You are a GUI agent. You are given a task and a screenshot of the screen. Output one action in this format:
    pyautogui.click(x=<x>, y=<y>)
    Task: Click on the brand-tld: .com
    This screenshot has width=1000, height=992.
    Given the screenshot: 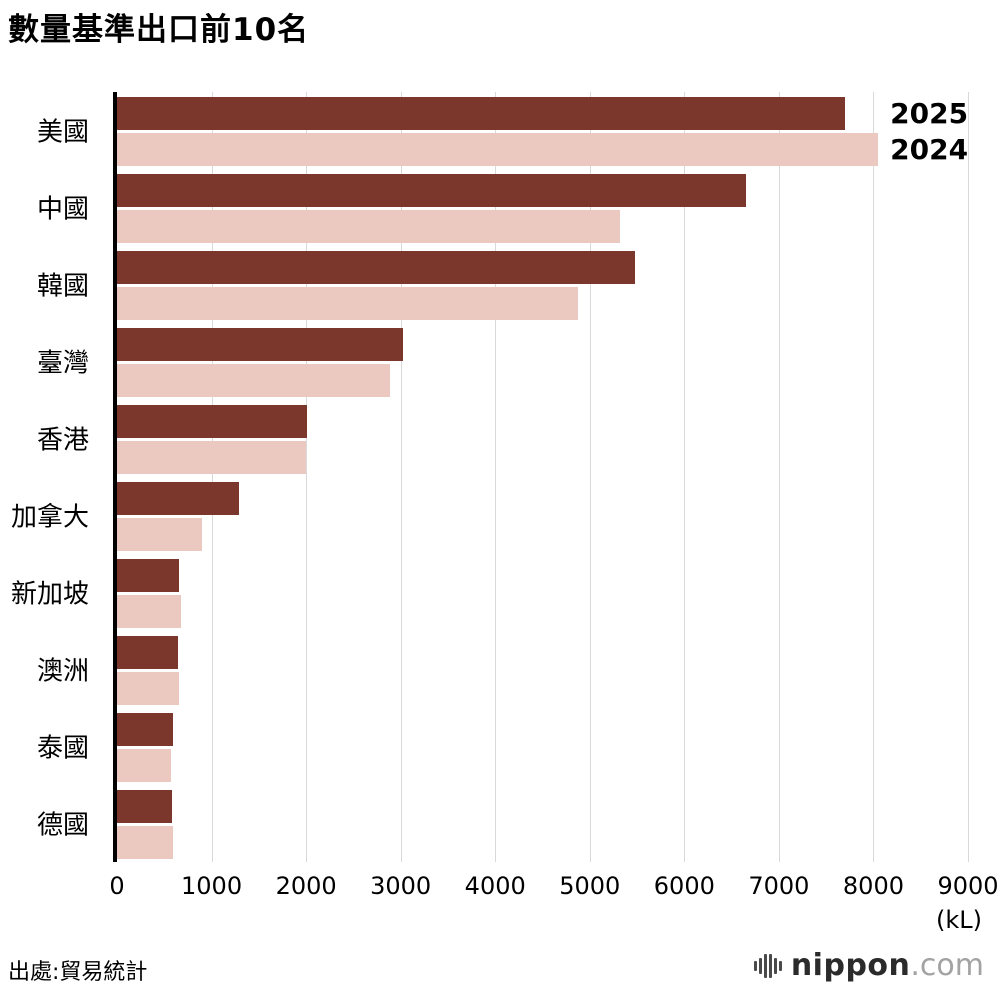 What is the action you would take?
    pyautogui.click(x=947, y=965)
    